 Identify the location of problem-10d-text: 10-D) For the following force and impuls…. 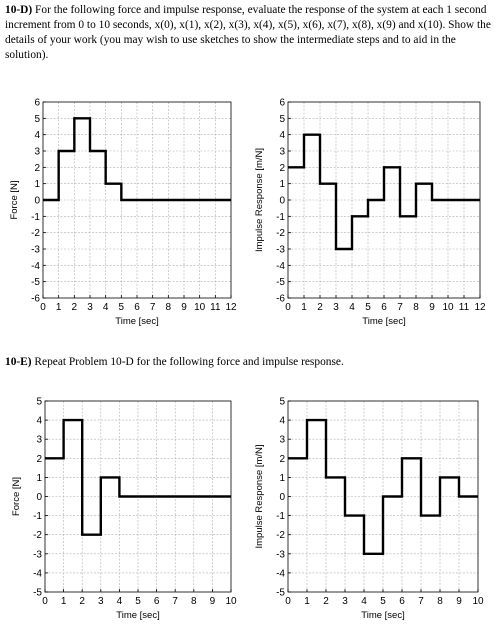
(250, 33).